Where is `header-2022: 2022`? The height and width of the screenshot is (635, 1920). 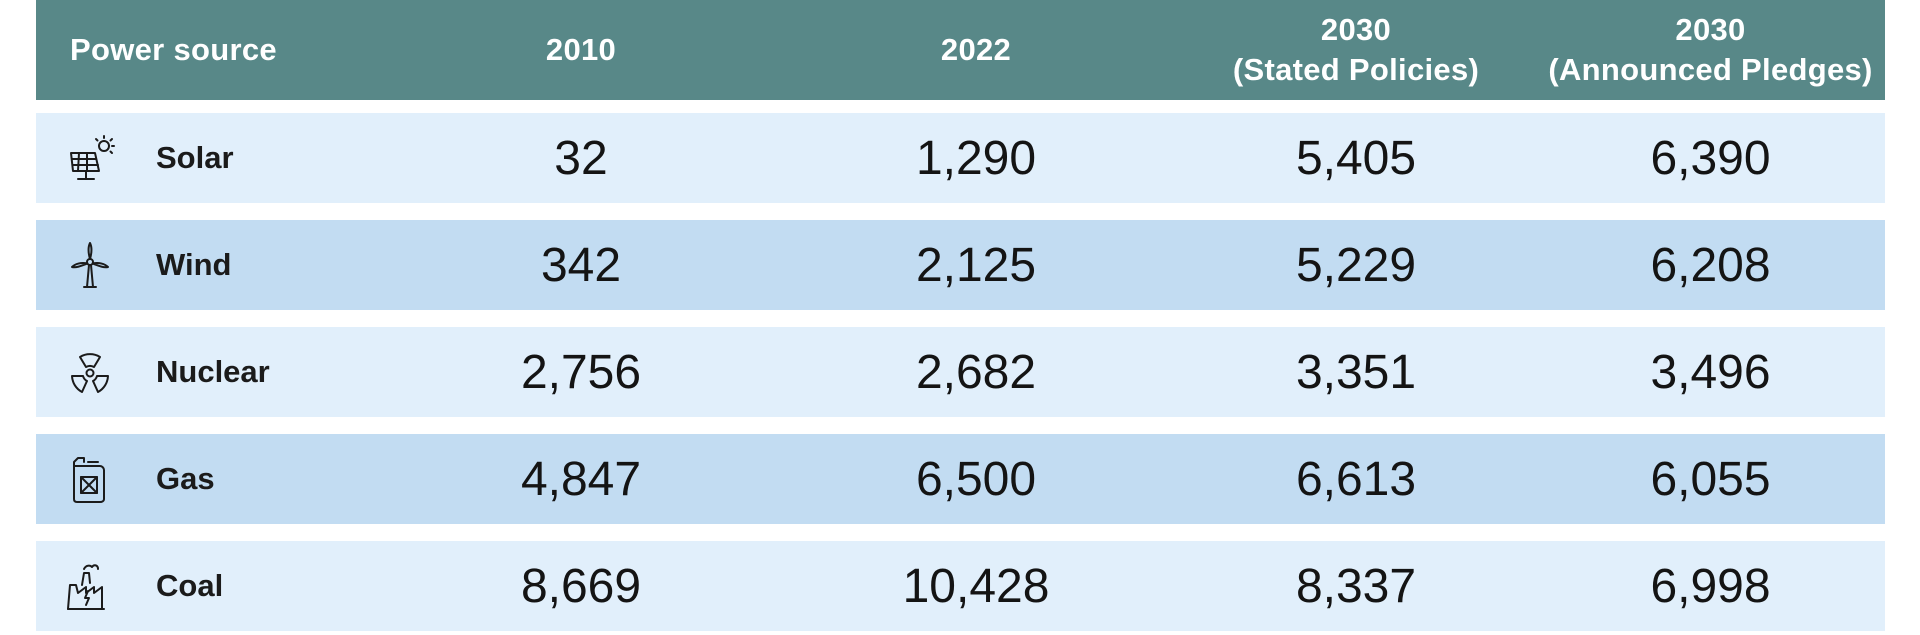 header-2022: 2022 is located at coordinates (976, 50).